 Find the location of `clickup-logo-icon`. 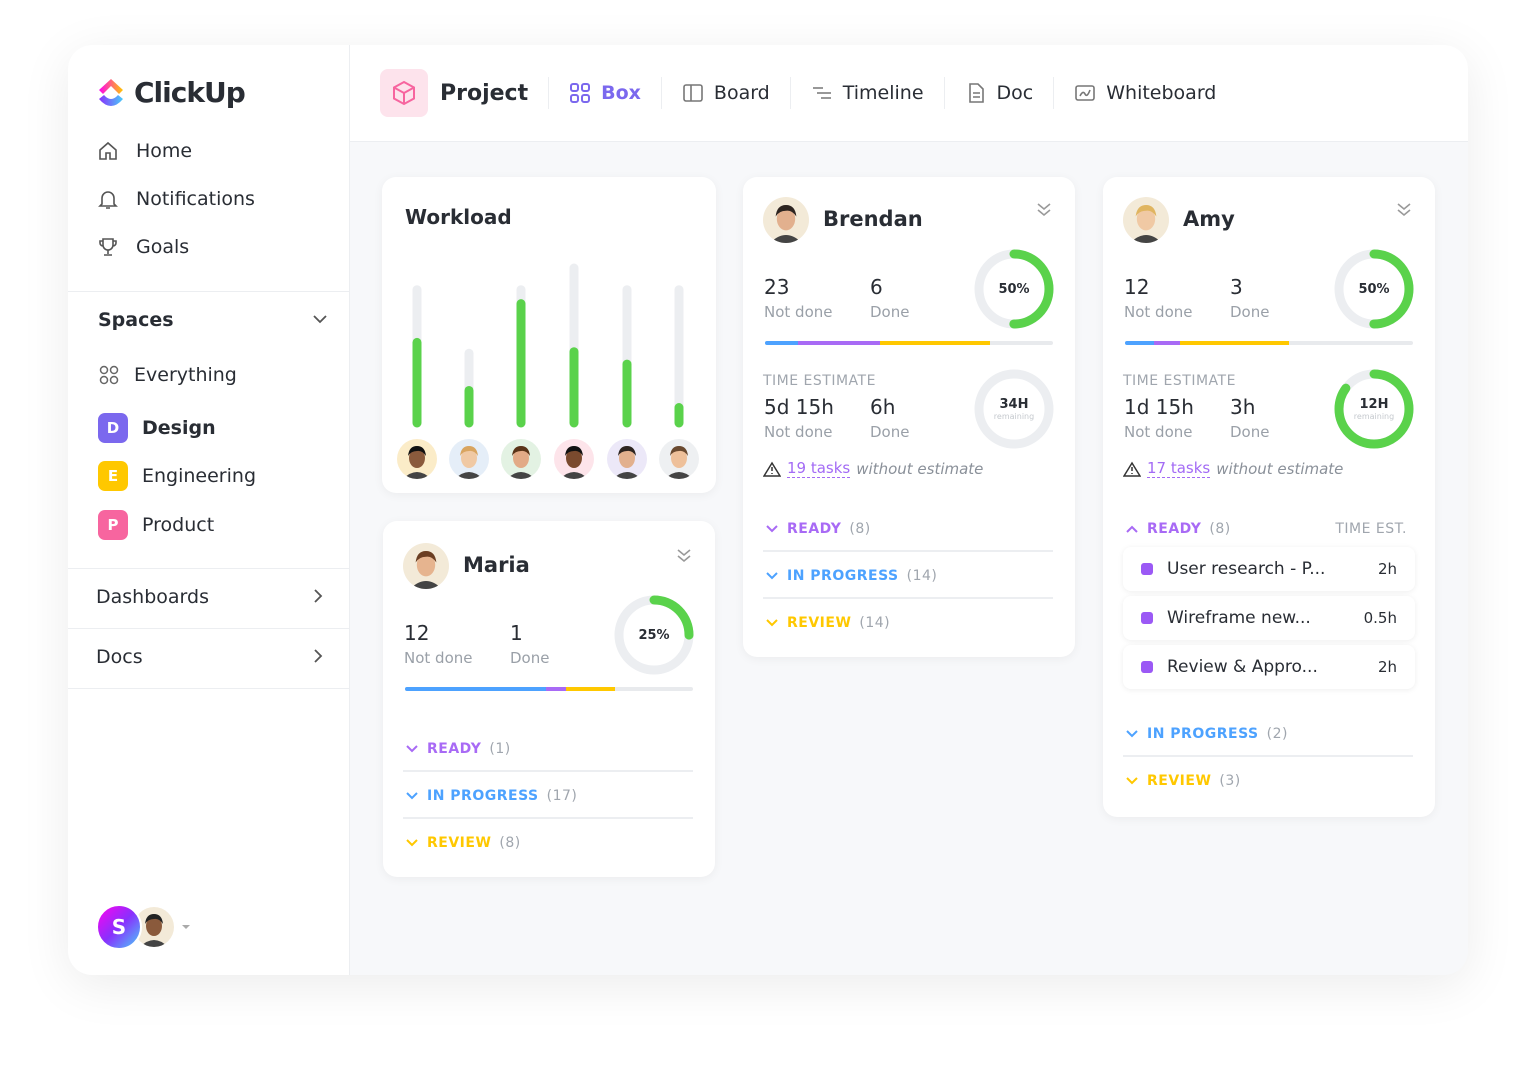

clickup-logo-icon is located at coordinates (111, 92).